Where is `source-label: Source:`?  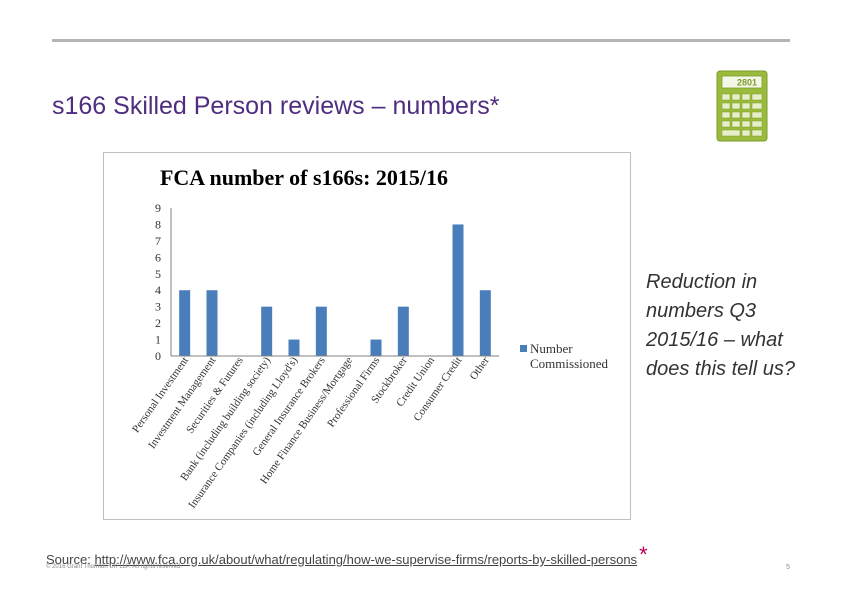 source-label: Source: is located at coordinates (68, 559).